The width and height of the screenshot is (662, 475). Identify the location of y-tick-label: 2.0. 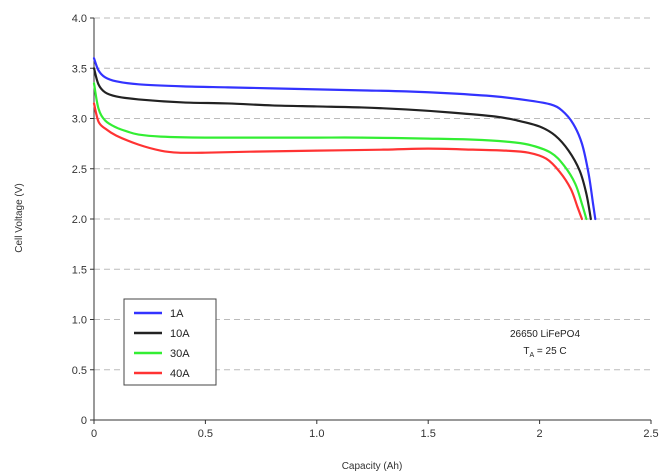
(79, 220).